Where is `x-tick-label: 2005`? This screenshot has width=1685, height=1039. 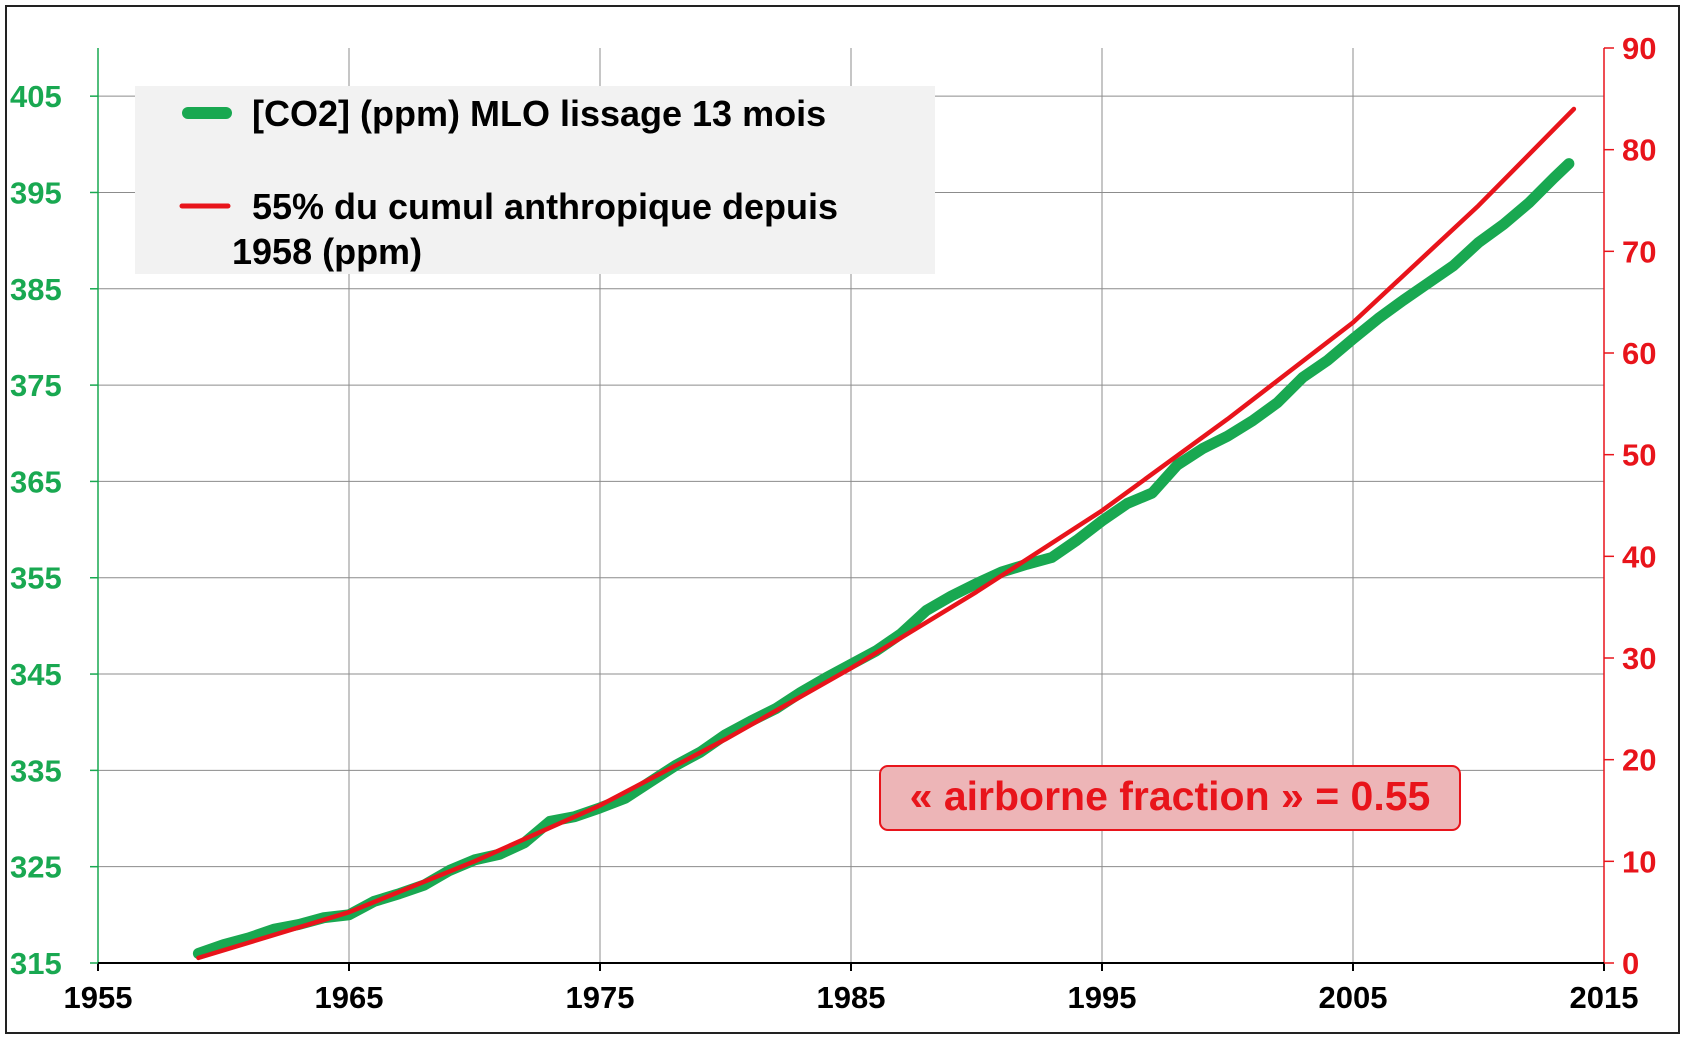
x-tick-label: 2005 is located at coordinates (1353, 997).